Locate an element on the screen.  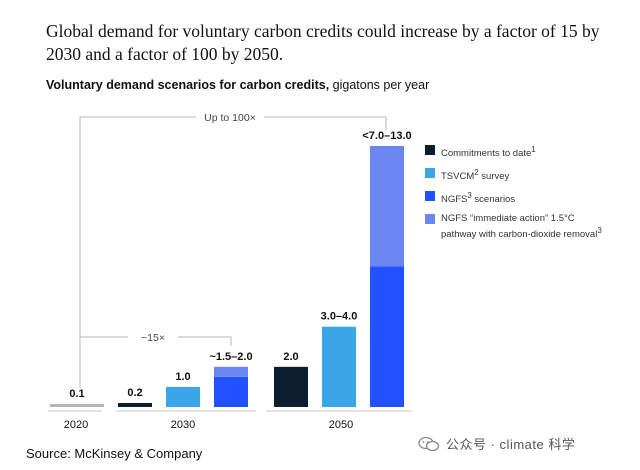
legend-item-commitments: Commitments to date1 is located at coordinates (530, 152).